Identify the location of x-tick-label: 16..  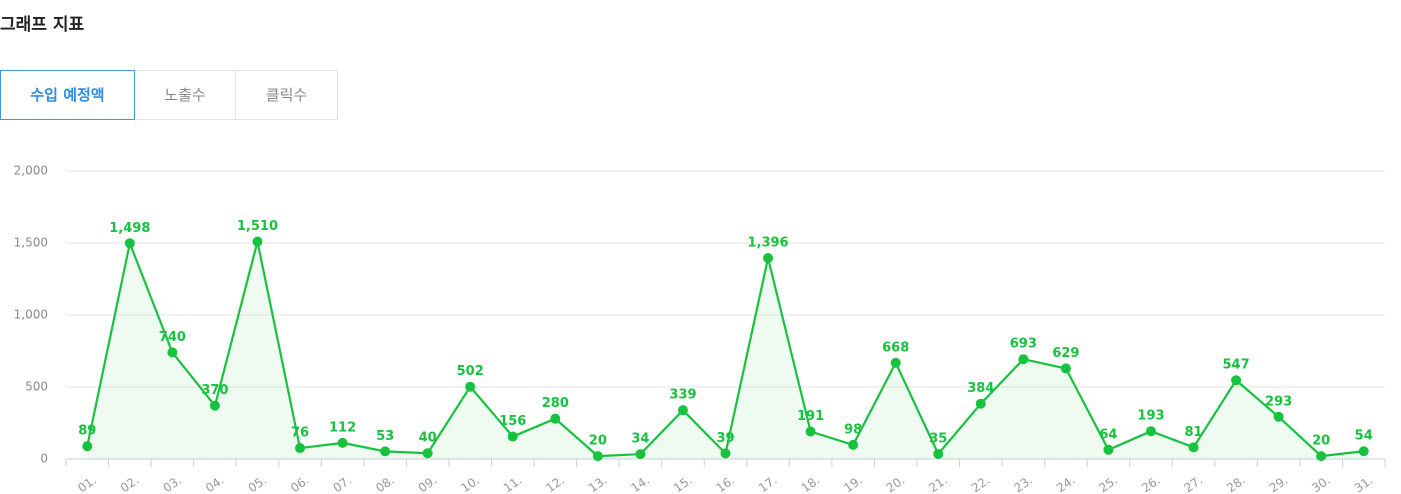
(726, 483).